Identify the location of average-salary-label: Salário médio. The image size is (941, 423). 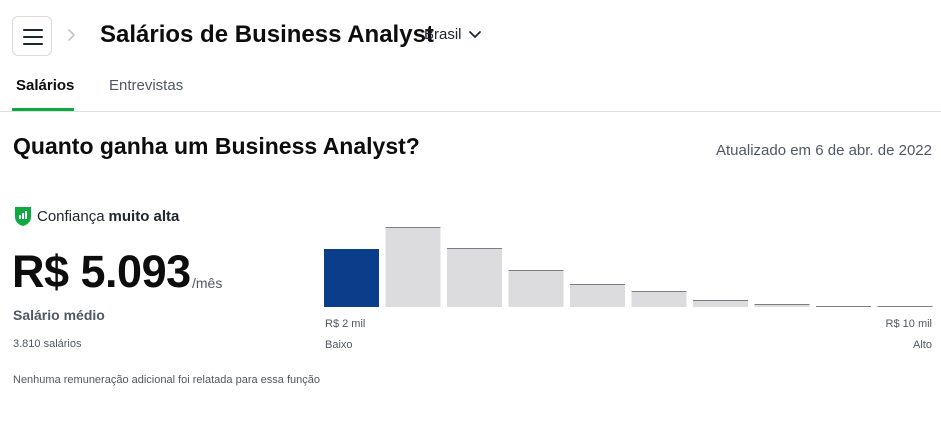
(59, 315).